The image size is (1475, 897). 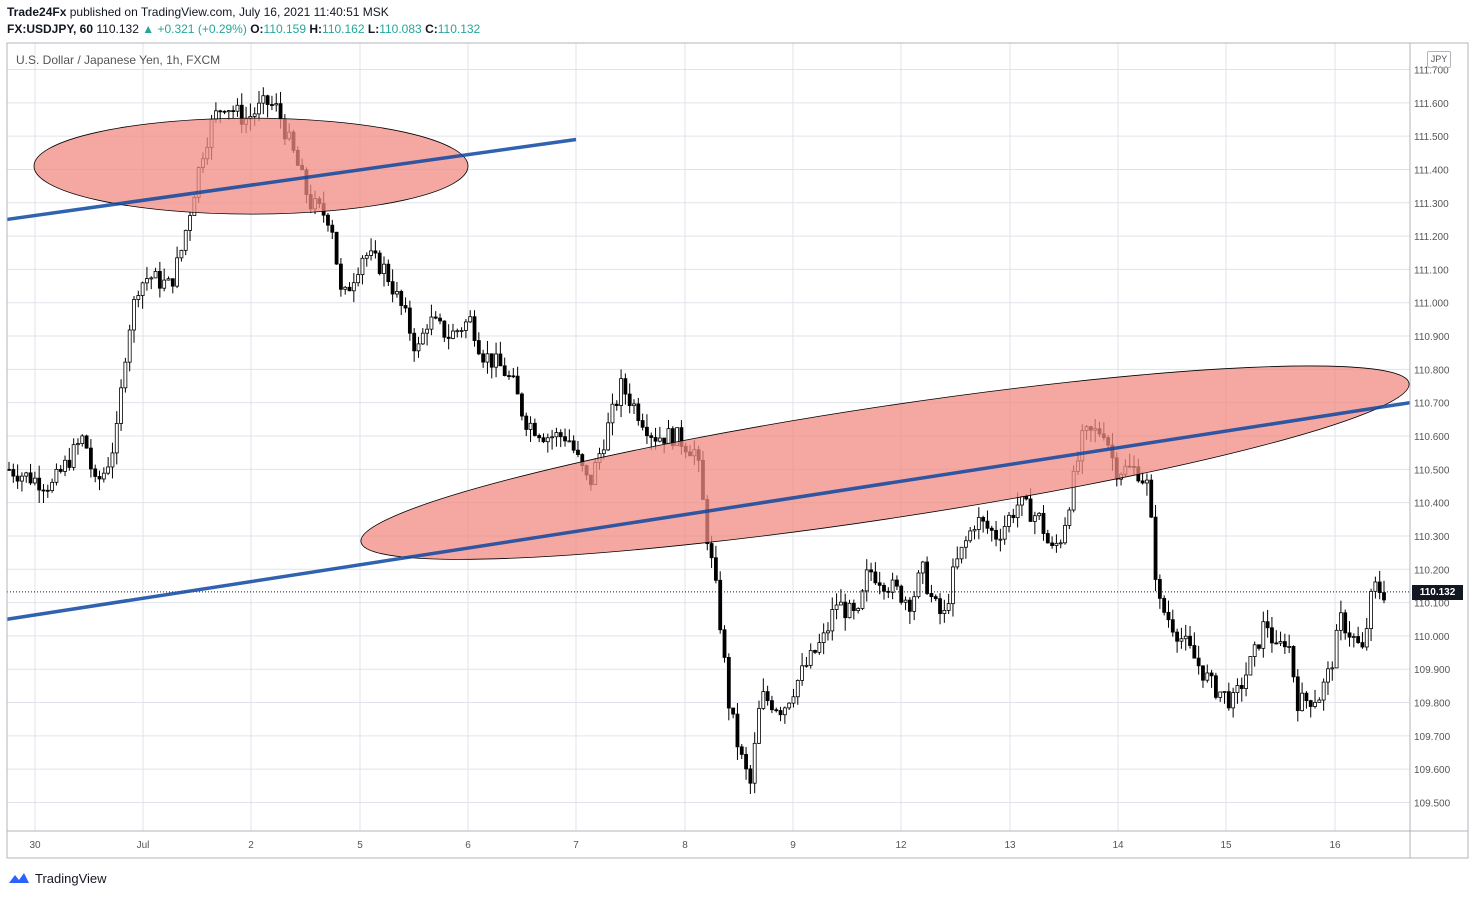 I want to click on y-tick-label: 109.500, so click(x=1432, y=804).